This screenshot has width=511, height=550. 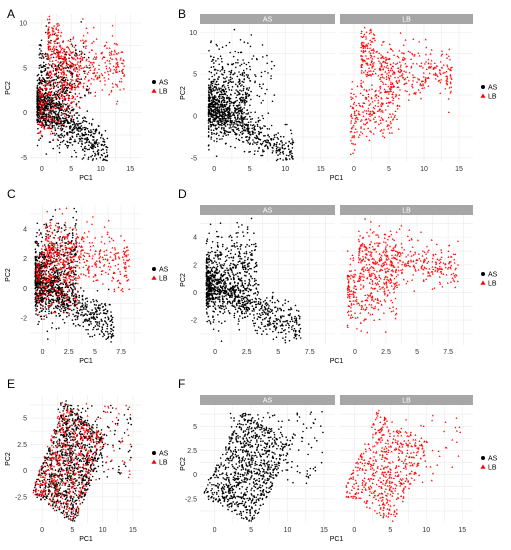 I want to click on x-tick-label: 2.5, so click(x=69, y=352).